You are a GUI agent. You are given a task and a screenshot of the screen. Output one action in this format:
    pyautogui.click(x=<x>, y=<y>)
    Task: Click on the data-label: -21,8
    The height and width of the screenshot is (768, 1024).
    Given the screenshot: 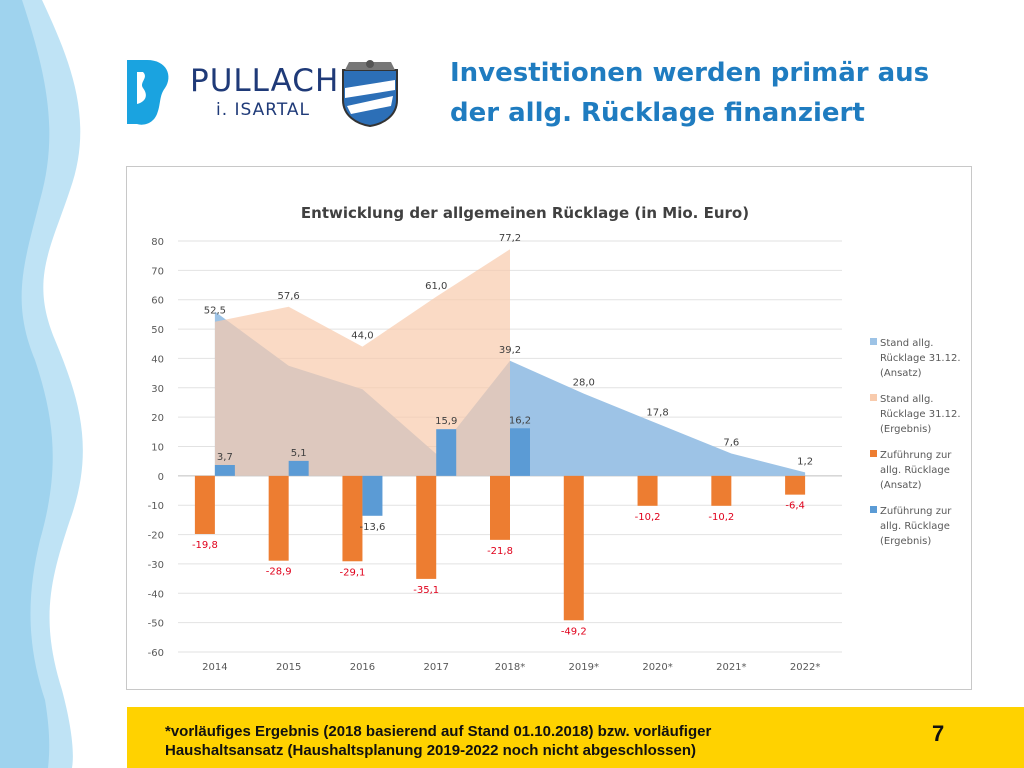 What is the action you would take?
    pyautogui.click(x=500, y=551)
    